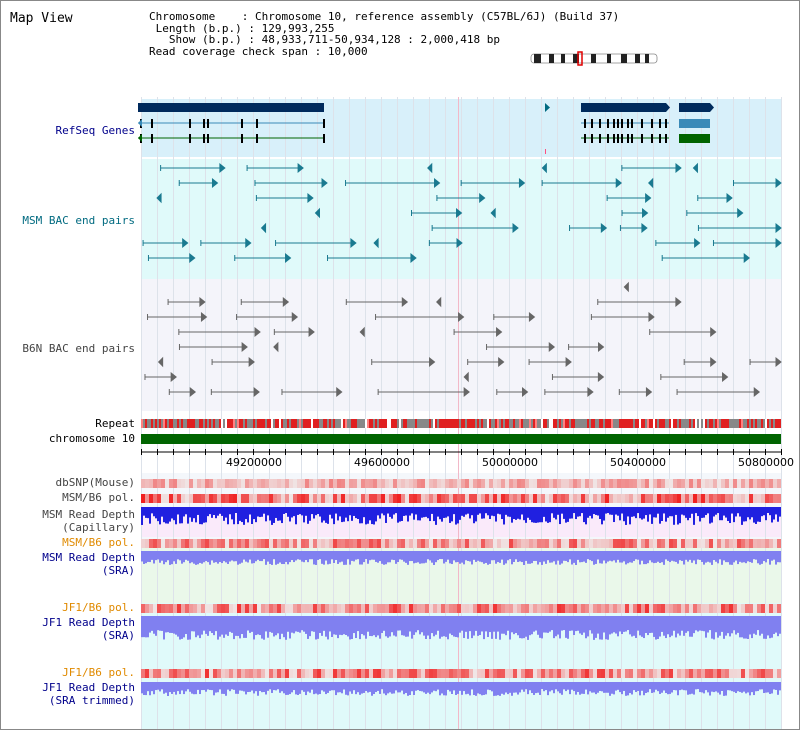  What do you see at coordinates (347, 51) in the screenshot?
I see `coverage-value: 10,000` at bounding box center [347, 51].